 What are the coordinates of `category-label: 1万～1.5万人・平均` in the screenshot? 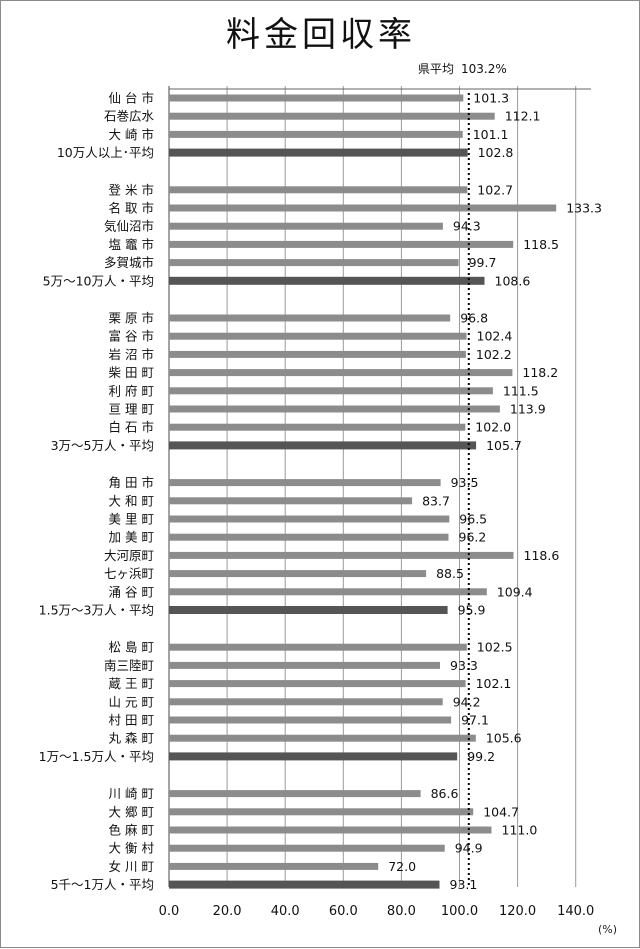 It's located at (96, 756).